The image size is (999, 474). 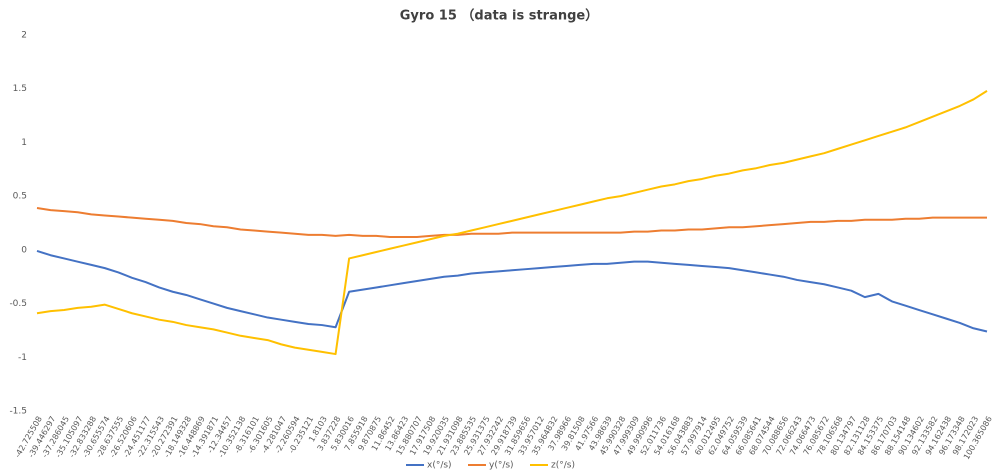 I want to click on legend-label: x(°/s), so click(x=439, y=466).